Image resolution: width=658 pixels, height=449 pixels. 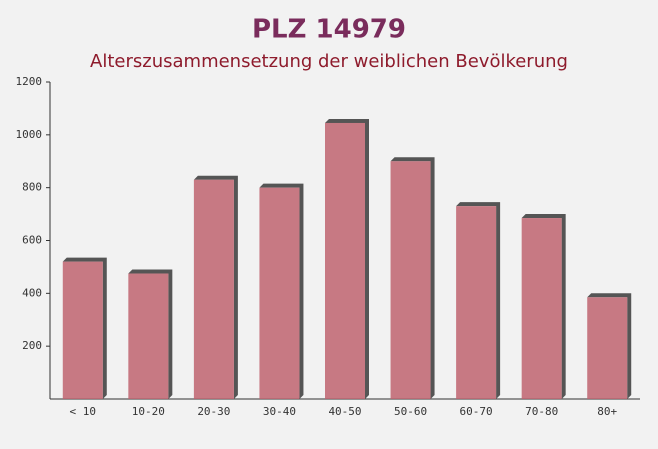 I want to click on x-tick-label: 80+, so click(x=607, y=411).